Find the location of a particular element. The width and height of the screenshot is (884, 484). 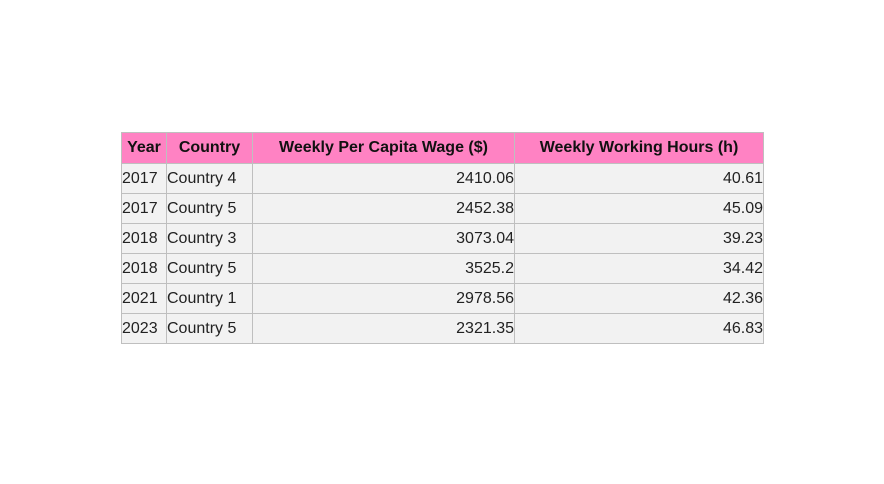

cell-weekly-hours: 46.83 is located at coordinates (639, 328).